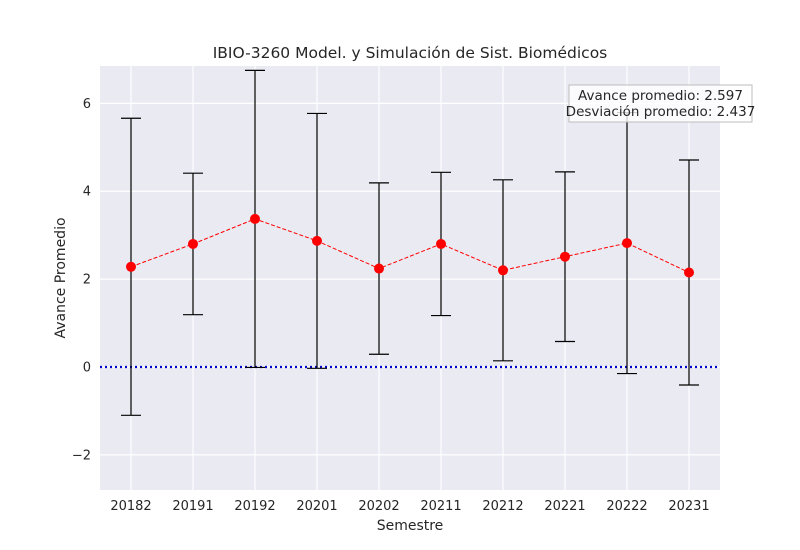  I want to click on x-axis-label: Semestre, so click(410, 526).